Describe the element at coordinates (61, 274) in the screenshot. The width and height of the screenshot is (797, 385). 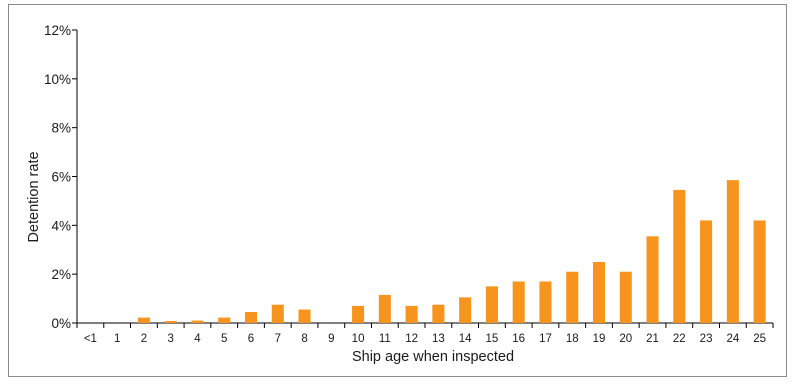
I see `y-tick-label: 2%` at that location.